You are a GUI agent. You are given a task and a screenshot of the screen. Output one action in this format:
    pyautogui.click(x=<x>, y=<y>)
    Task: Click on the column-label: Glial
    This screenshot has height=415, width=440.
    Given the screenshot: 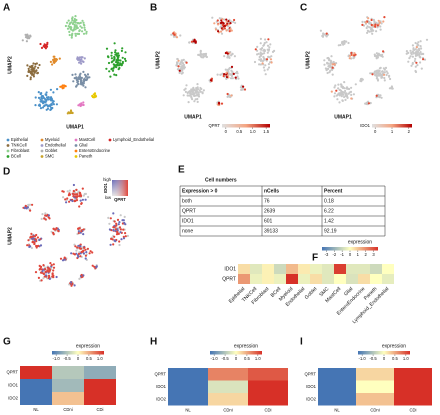 What is the action you would take?
    pyautogui.click(x=348, y=291)
    